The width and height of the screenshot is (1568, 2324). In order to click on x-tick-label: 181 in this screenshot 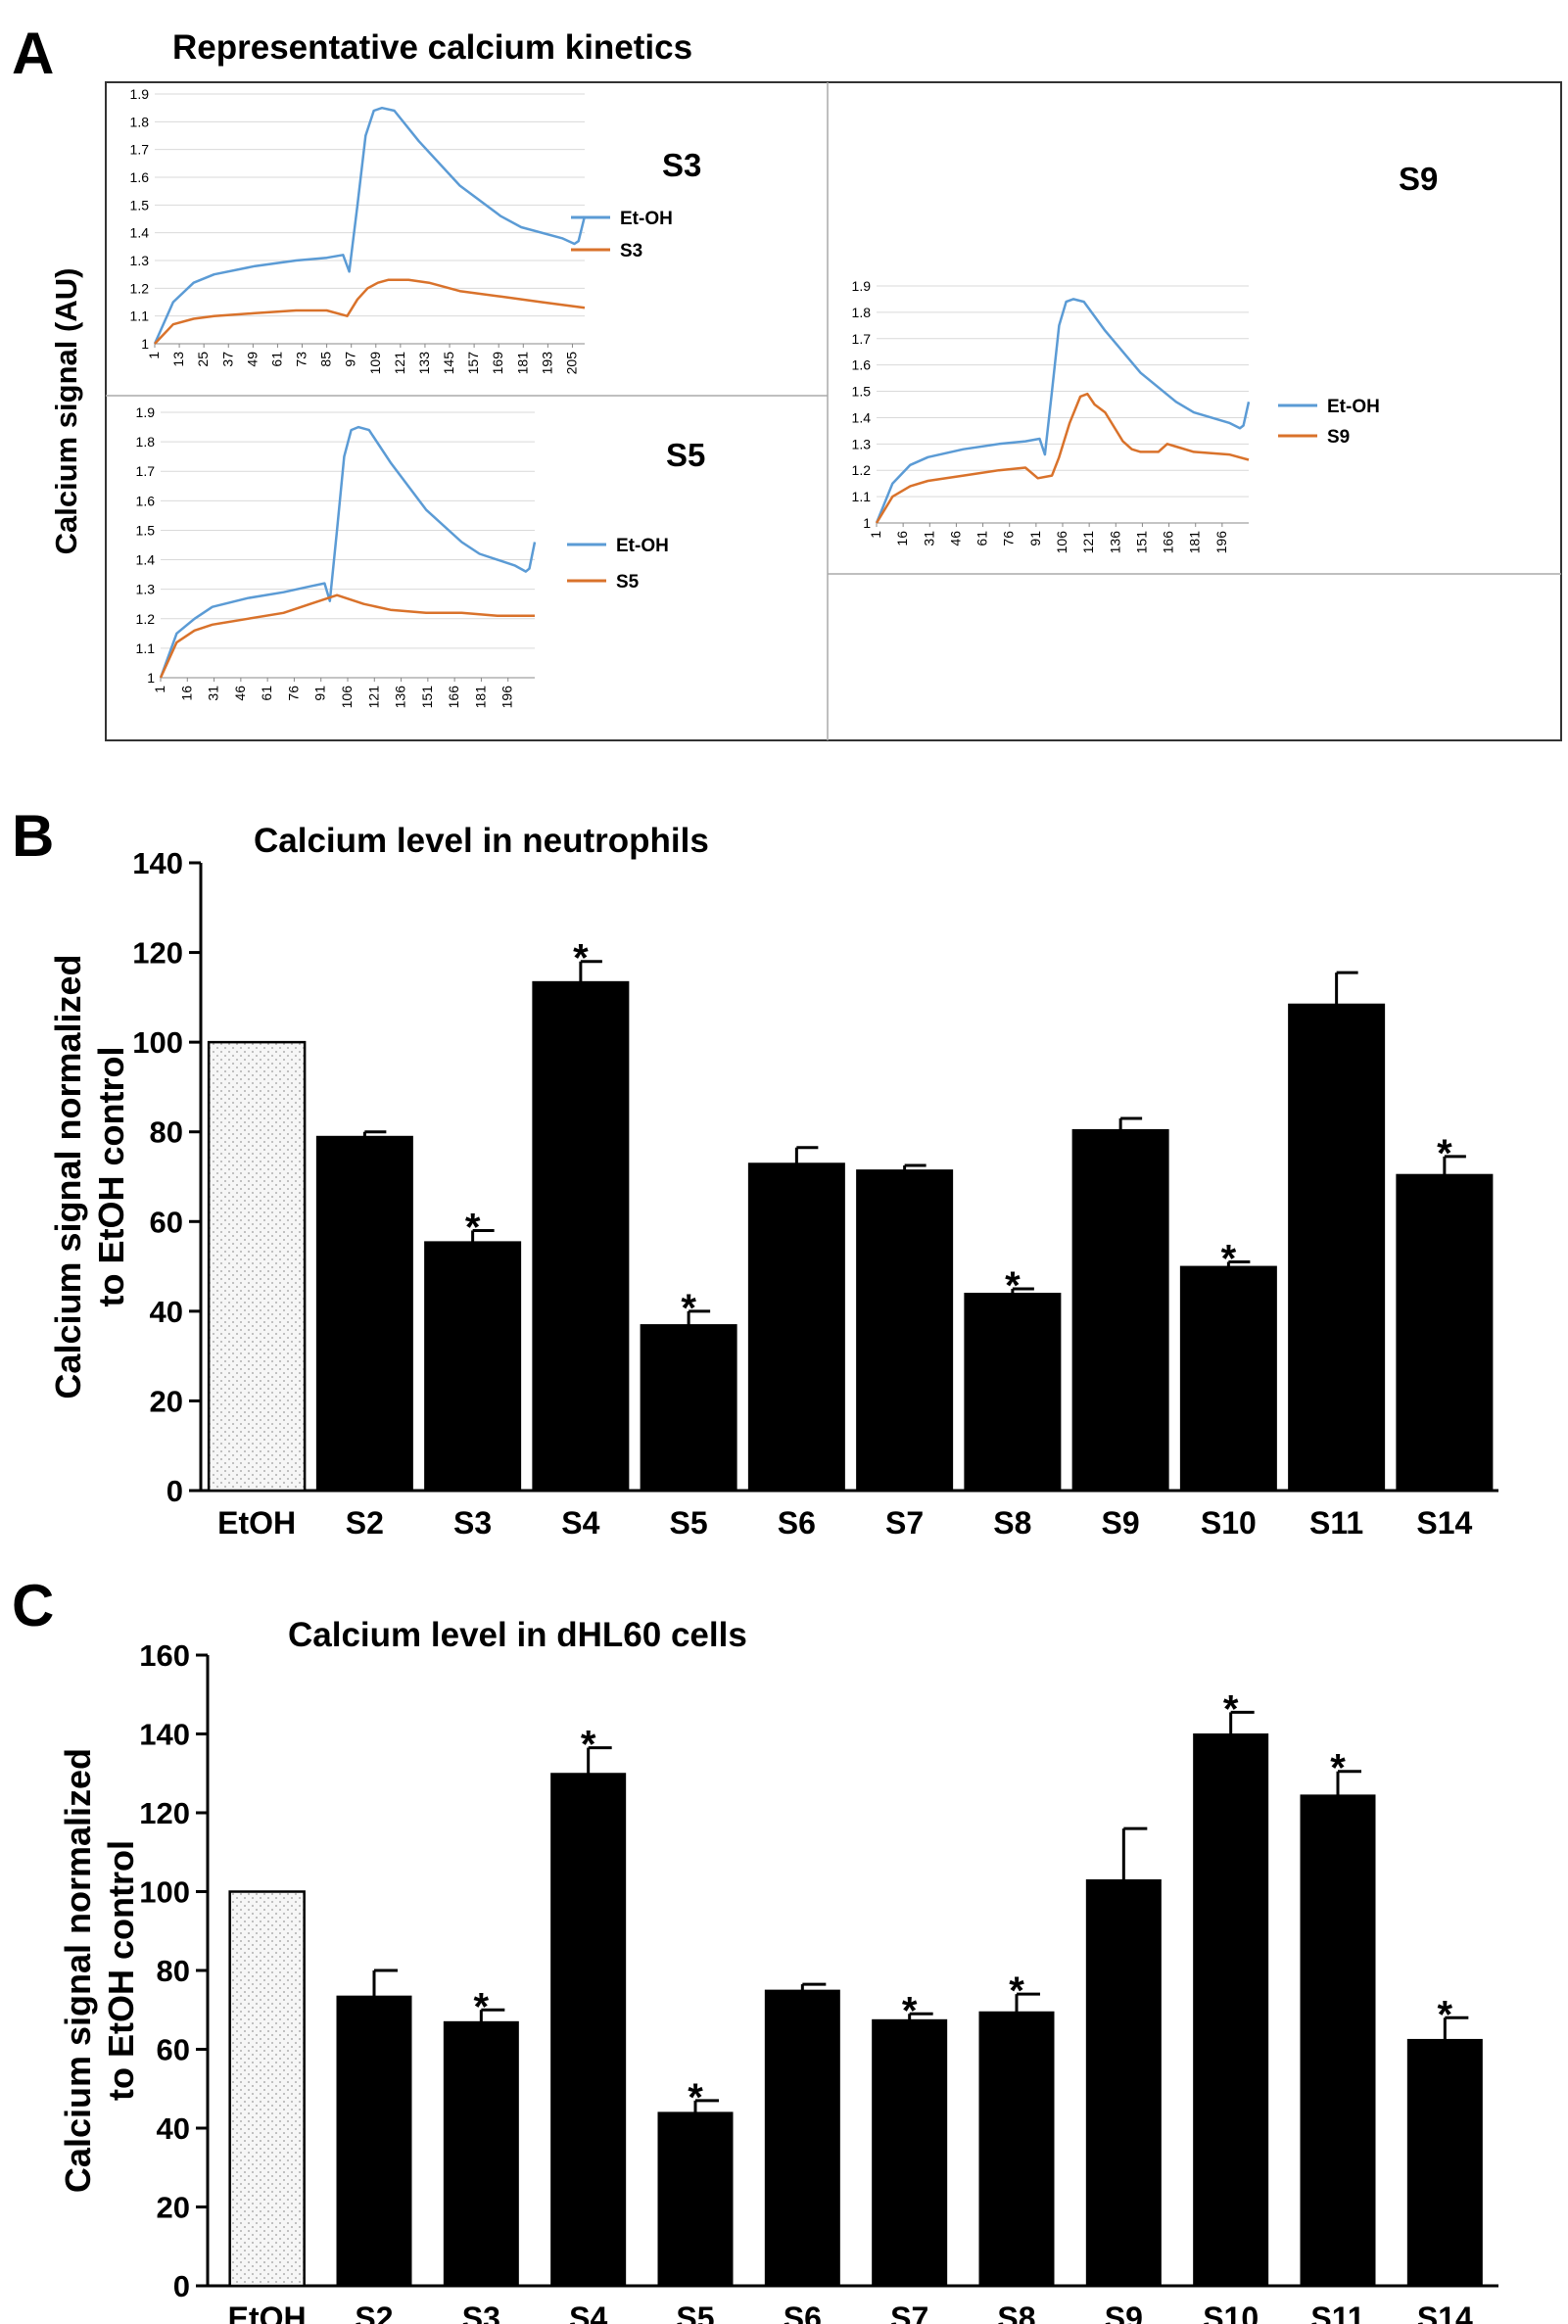, I will do `click(1195, 542)`.